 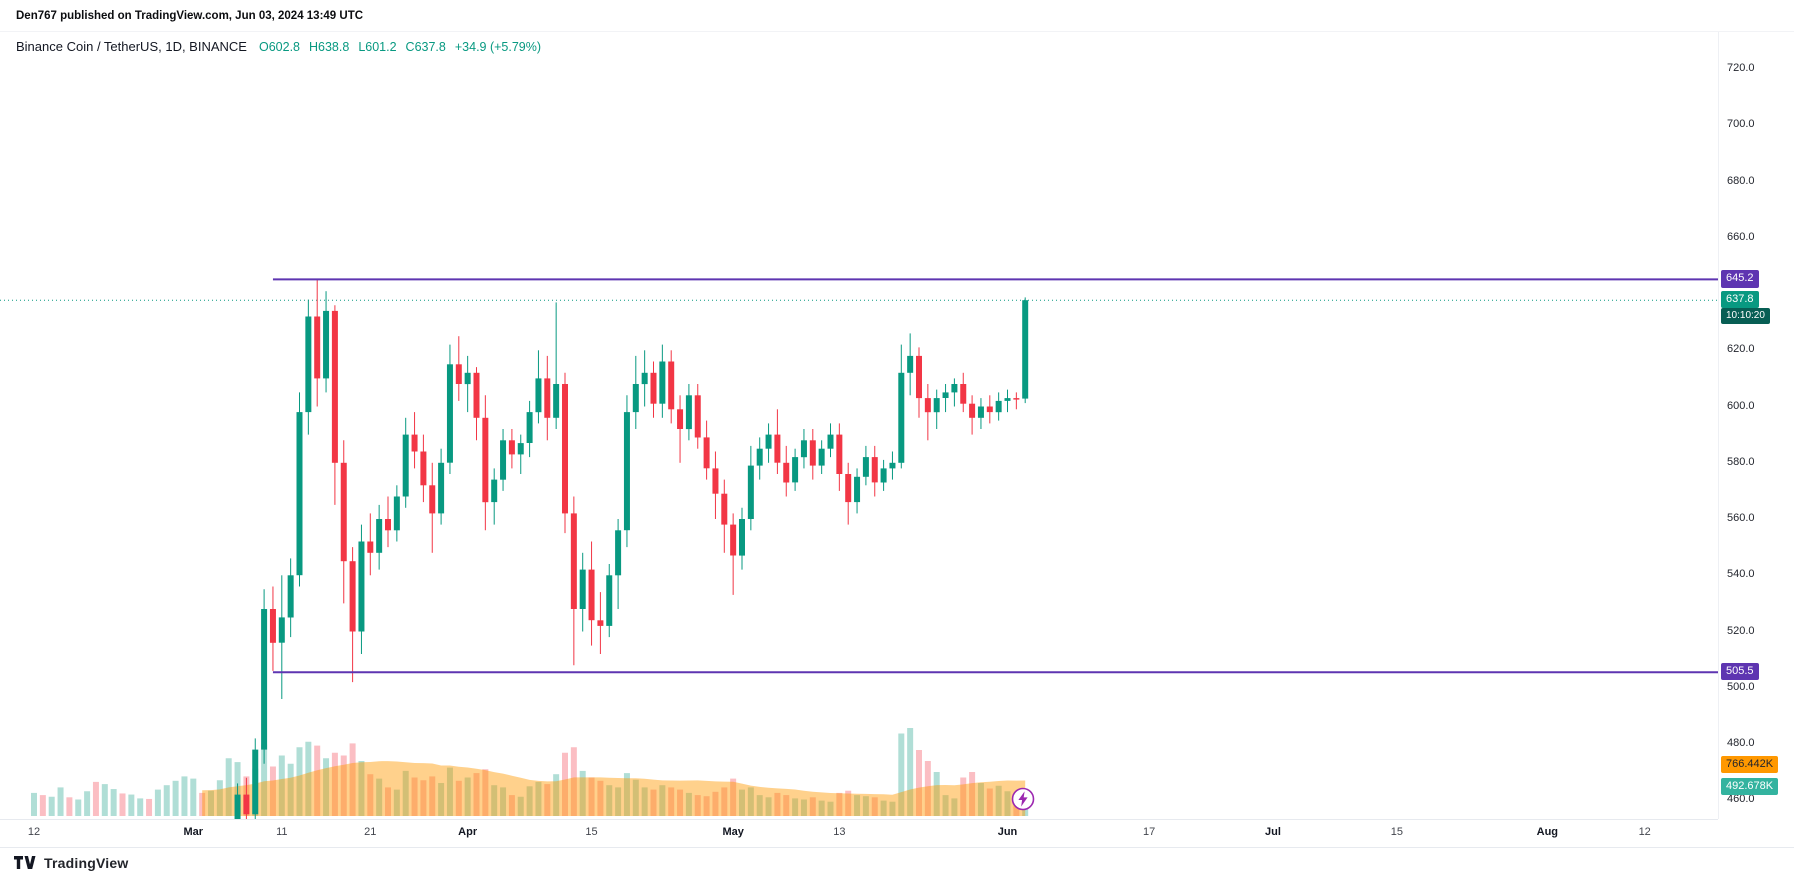 I want to click on tradingview-logo-icon, so click(x=25, y=862).